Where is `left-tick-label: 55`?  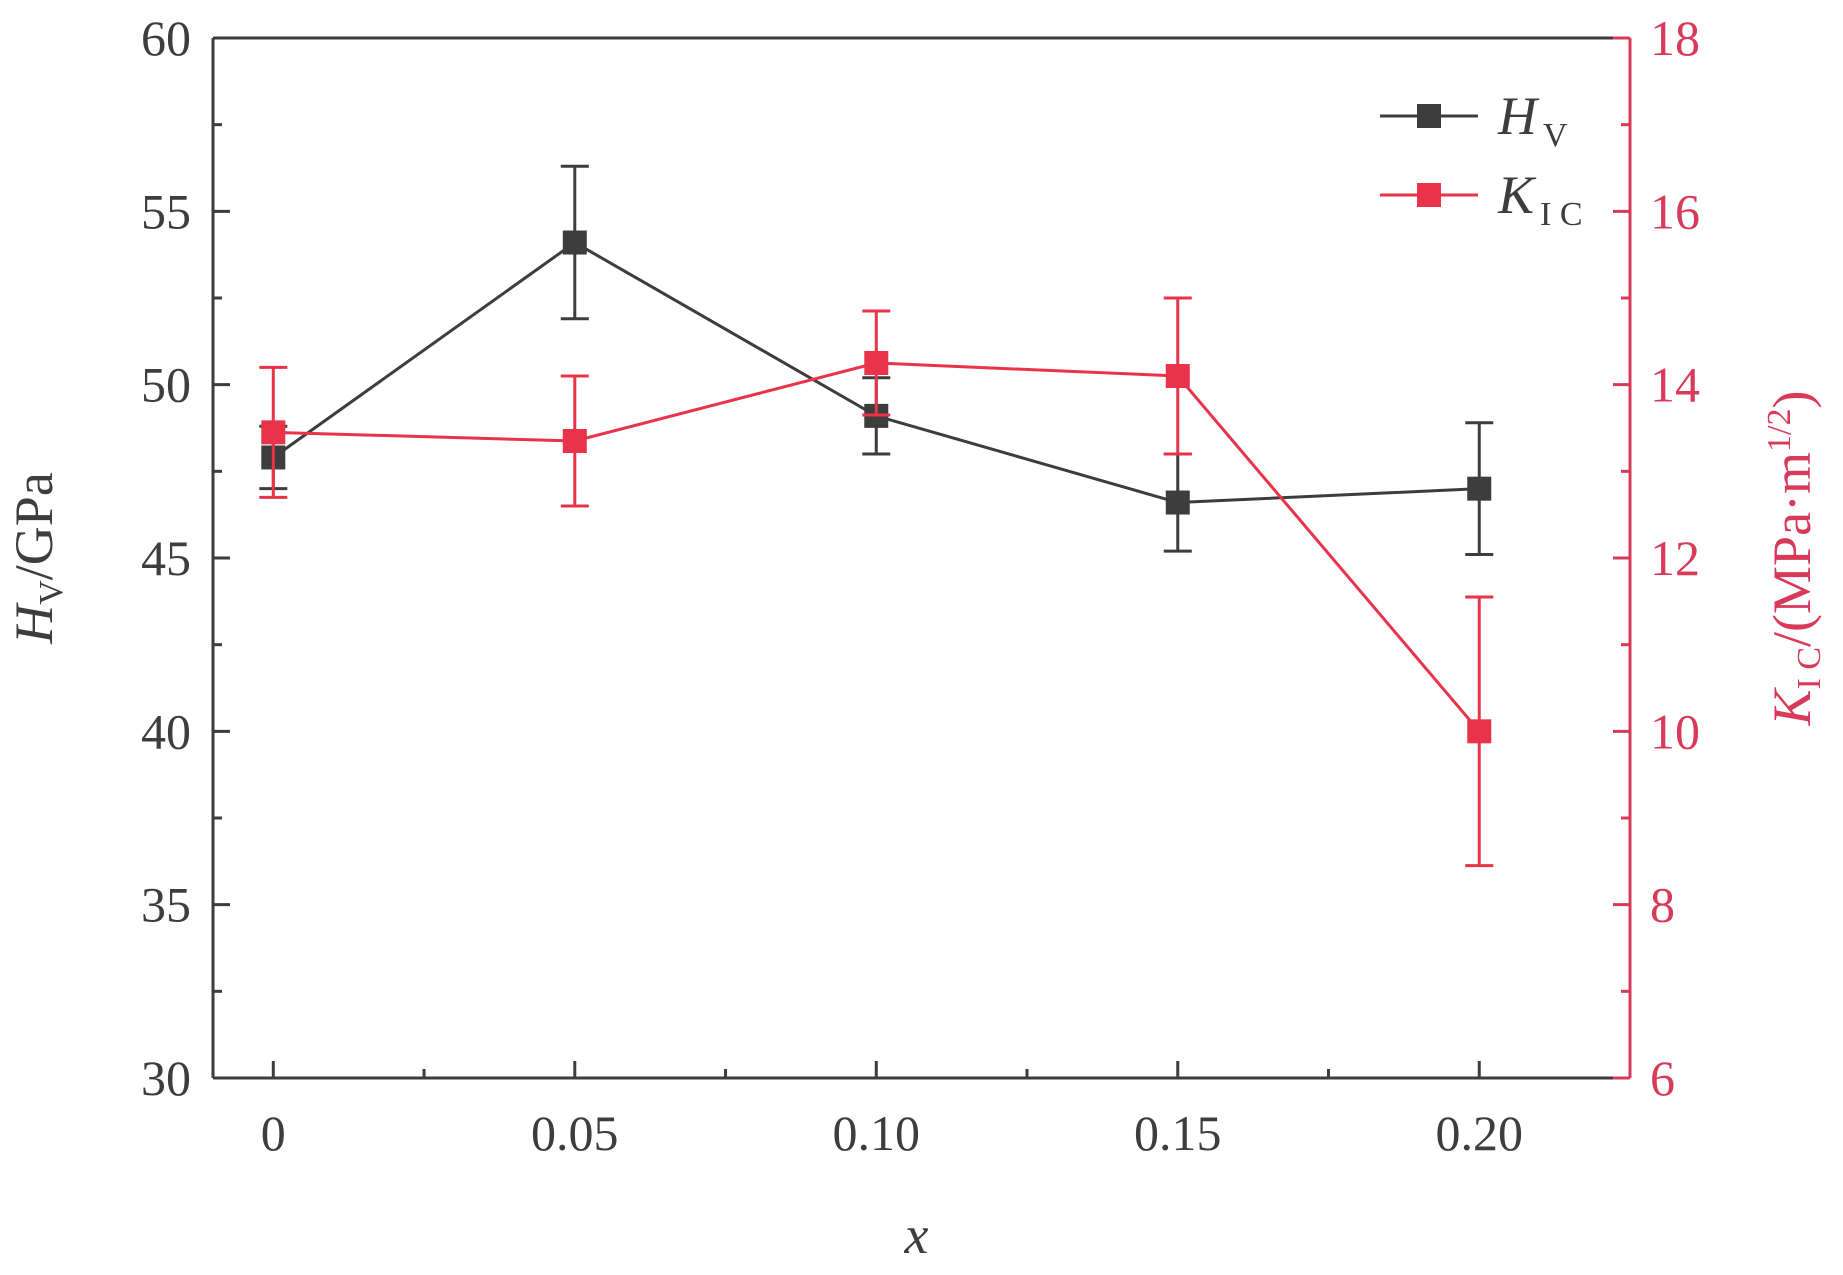
left-tick-label: 55 is located at coordinates (166, 211).